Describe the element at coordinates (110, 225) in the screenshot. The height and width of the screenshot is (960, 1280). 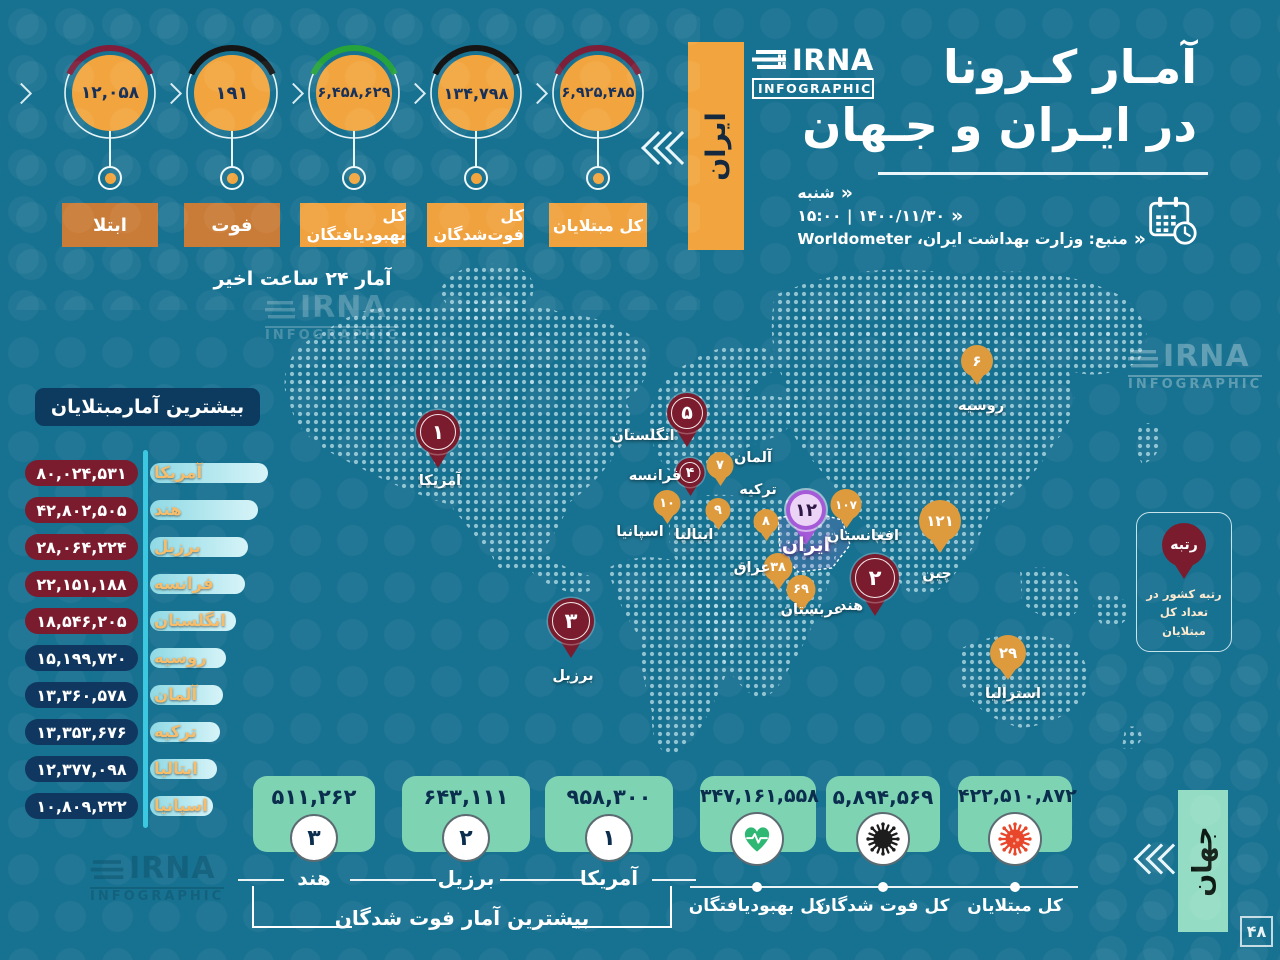
I see `stat-label-new-cases: ابتلا` at that location.